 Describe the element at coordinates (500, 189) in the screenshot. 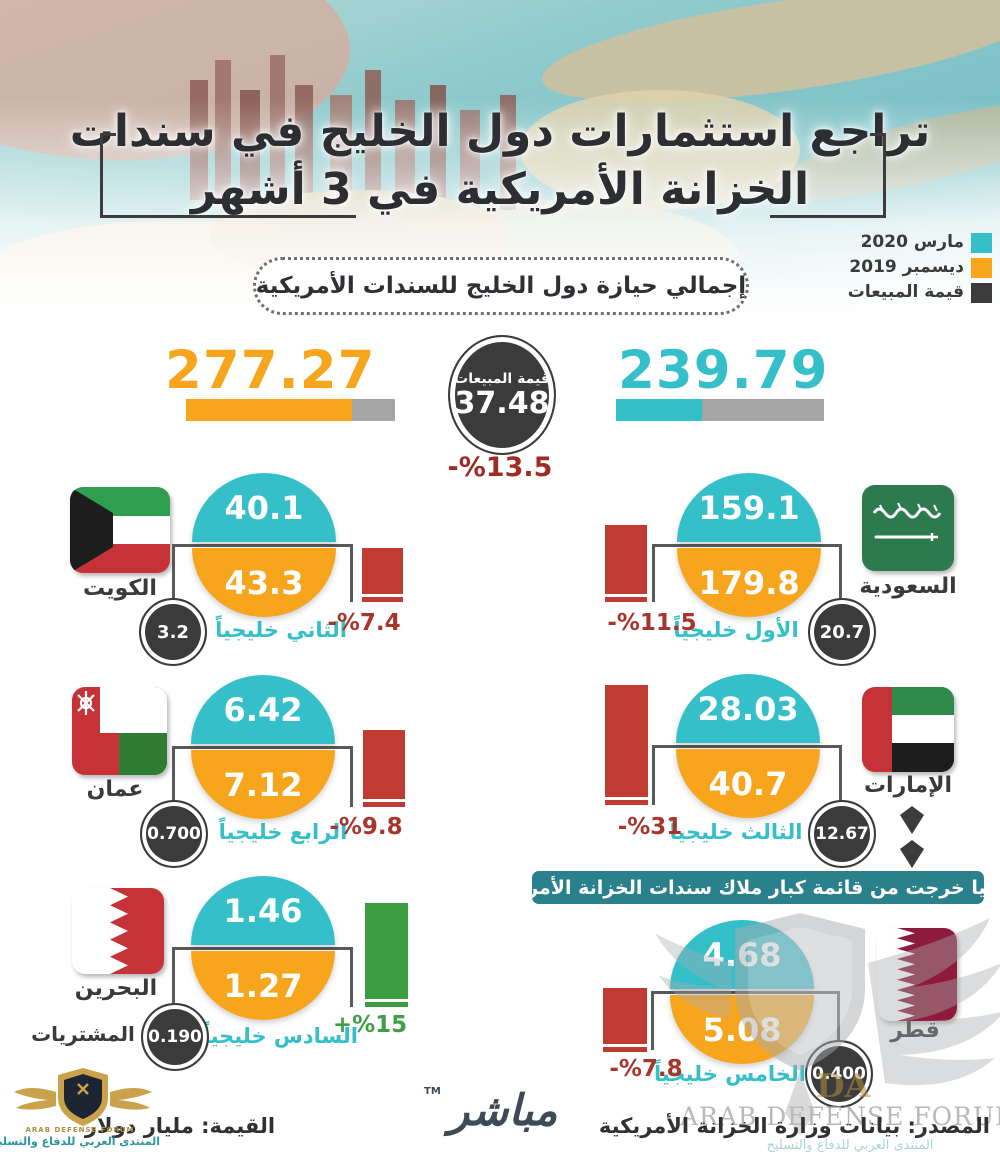

I see `title-line-2: الخزانة الأمريكية في 3 أشهر` at that location.